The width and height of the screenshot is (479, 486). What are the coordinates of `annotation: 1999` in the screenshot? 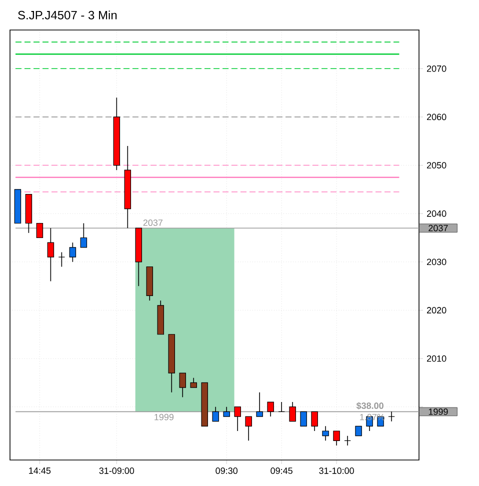 It's located at (164, 417).